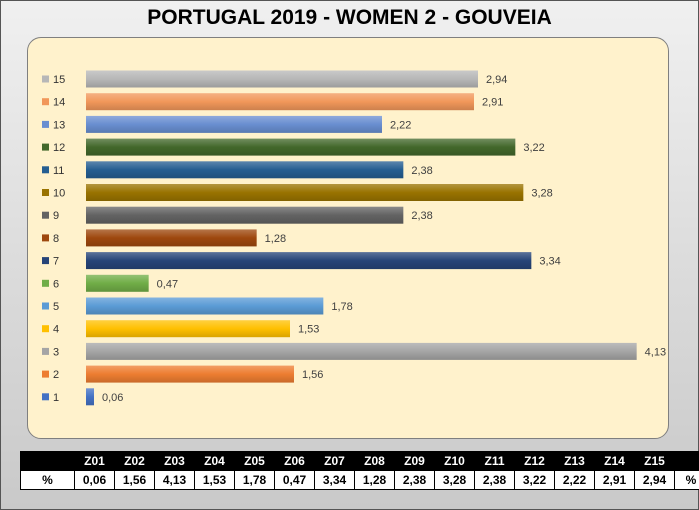  I want to click on table-header-z14: Z14, so click(614, 461).